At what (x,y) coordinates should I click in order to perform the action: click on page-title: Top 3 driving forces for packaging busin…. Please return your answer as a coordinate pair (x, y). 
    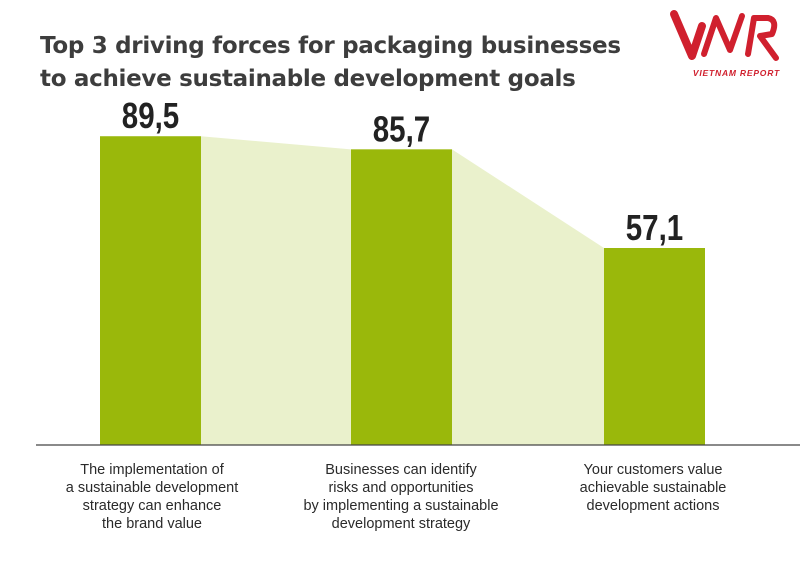
    Looking at the image, I should click on (350, 63).